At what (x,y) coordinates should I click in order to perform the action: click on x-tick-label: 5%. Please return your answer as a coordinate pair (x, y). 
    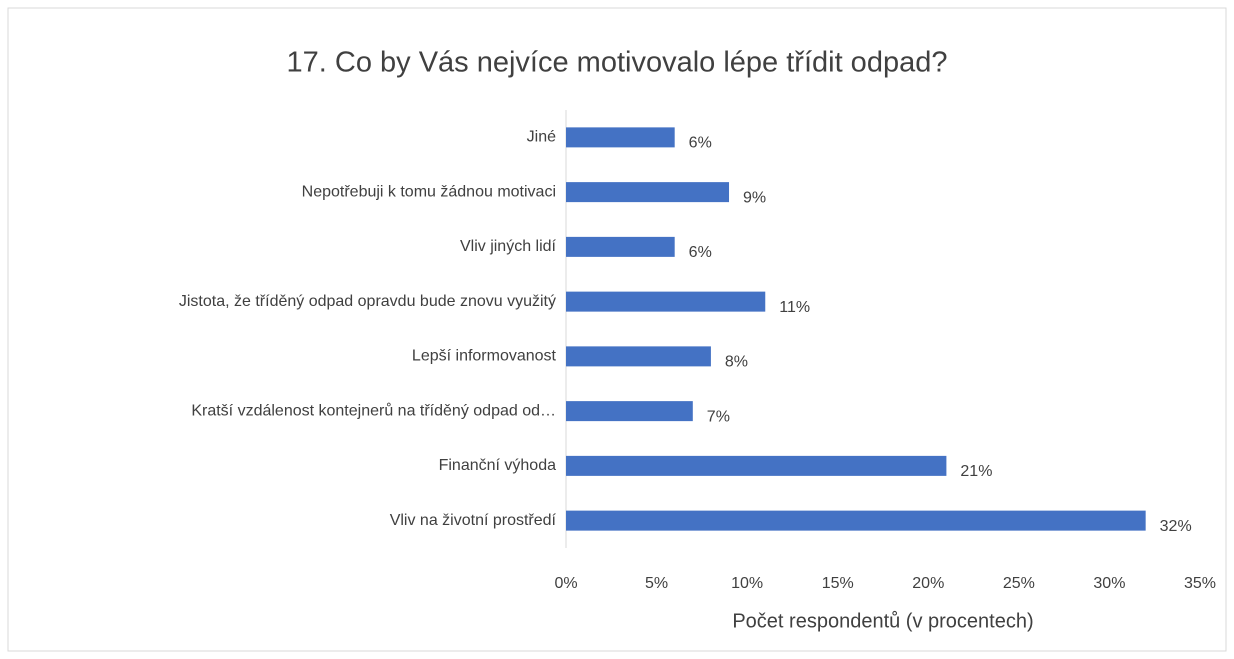
    Looking at the image, I should click on (656, 583).